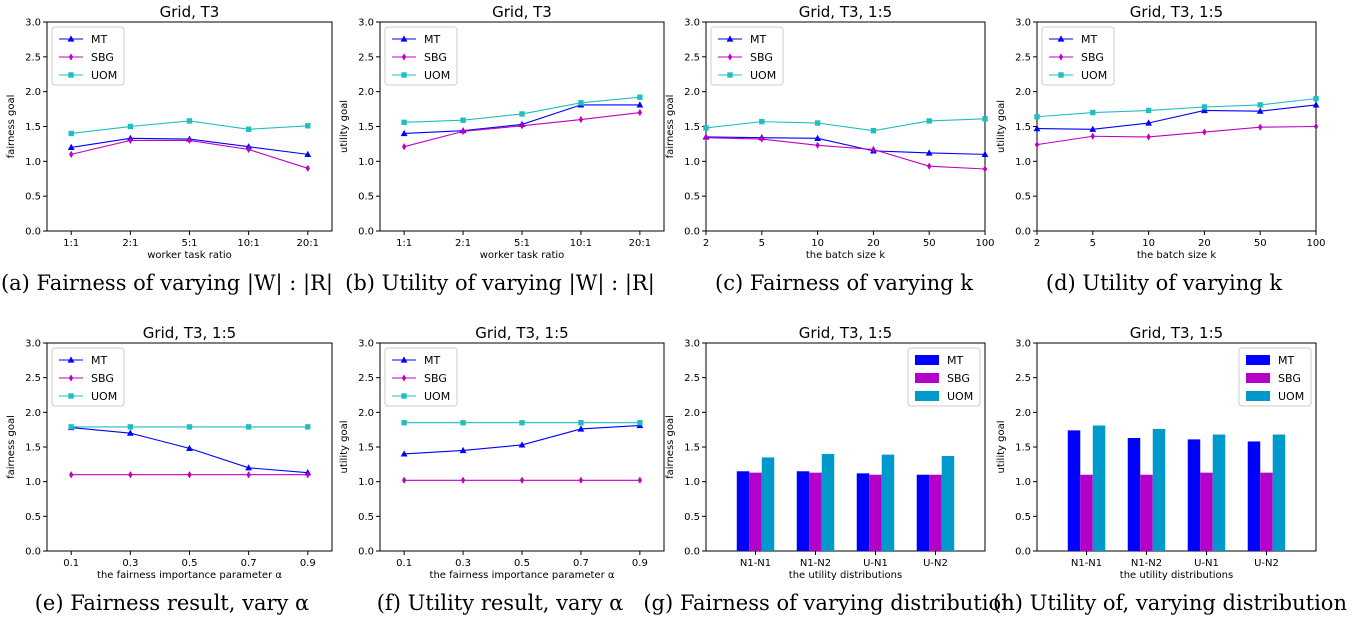 The height and width of the screenshot is (625, 1353). I want to click on x-tick-label: N1-N1, so click(1086, 563).